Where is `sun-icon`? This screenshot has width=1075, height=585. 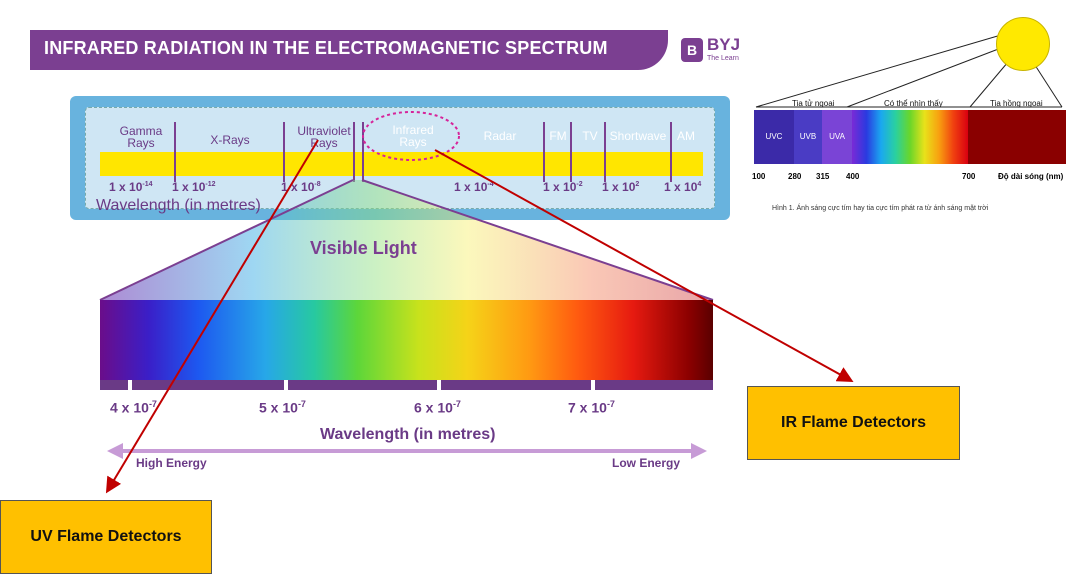 sun-icon is located at coordinates (1023, 44).